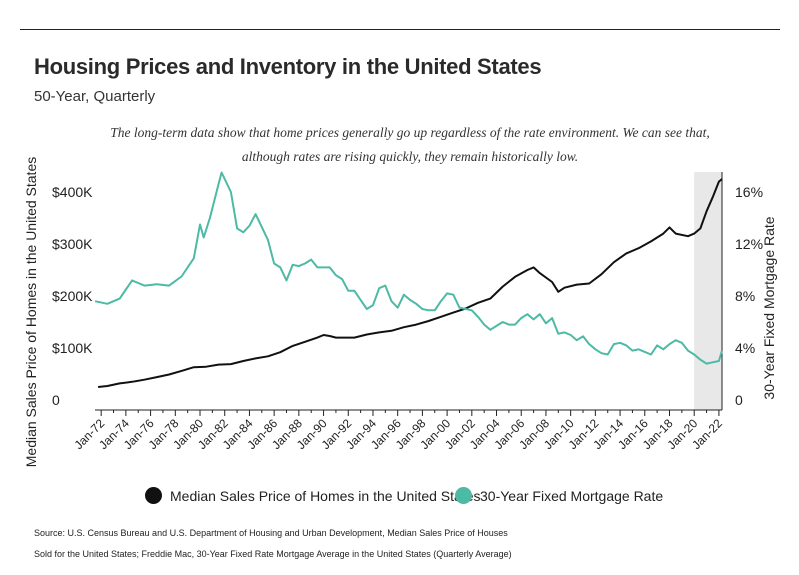 Image resolution: width=799 pixels, height=575 pixels. Describe the element at coordinates (400, 29) in the screenshot. I see `top-rule` at that location.